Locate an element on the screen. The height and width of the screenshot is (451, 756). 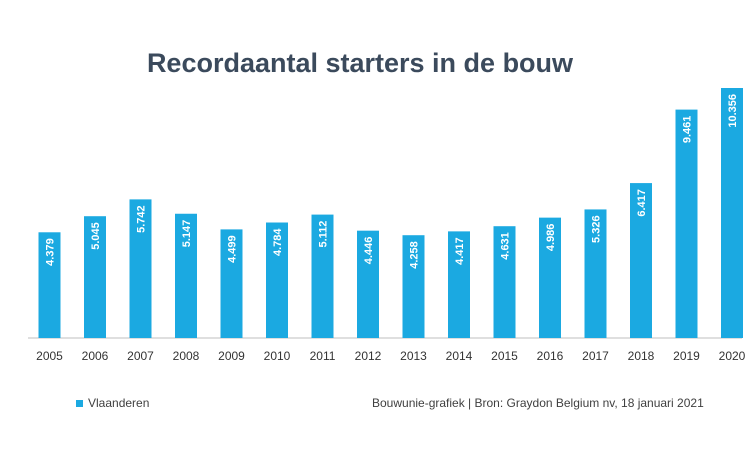
x-tick-label-2005: 2005 is located at coordinates (49, 356).